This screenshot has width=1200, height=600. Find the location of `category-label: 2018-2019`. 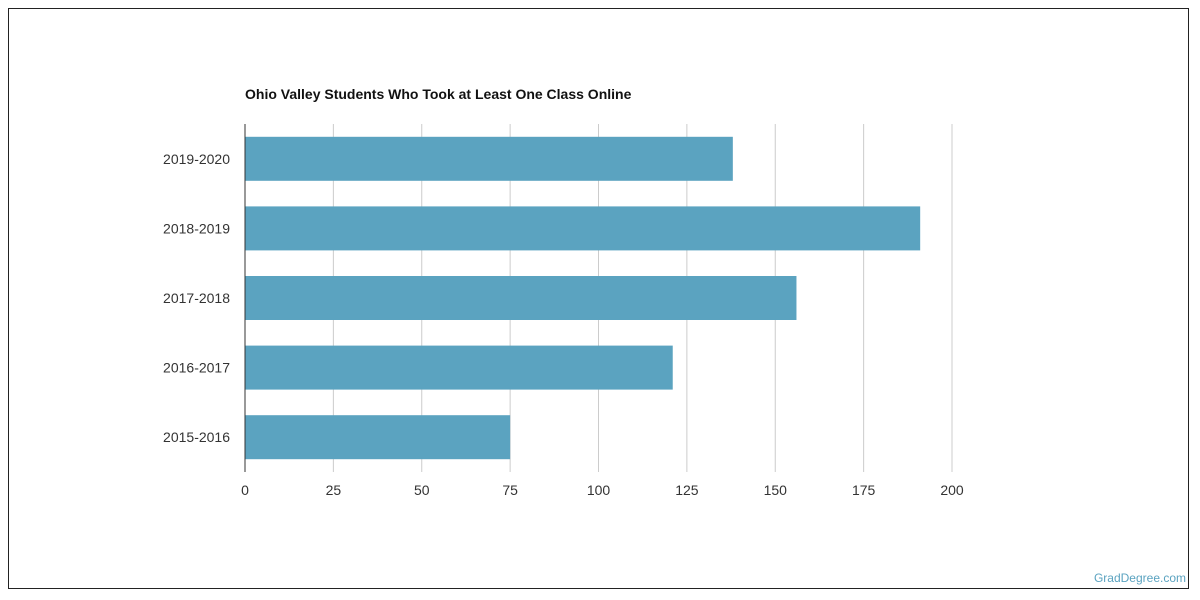

category-label: 2018-2019 is located at coordinates (196, 228).